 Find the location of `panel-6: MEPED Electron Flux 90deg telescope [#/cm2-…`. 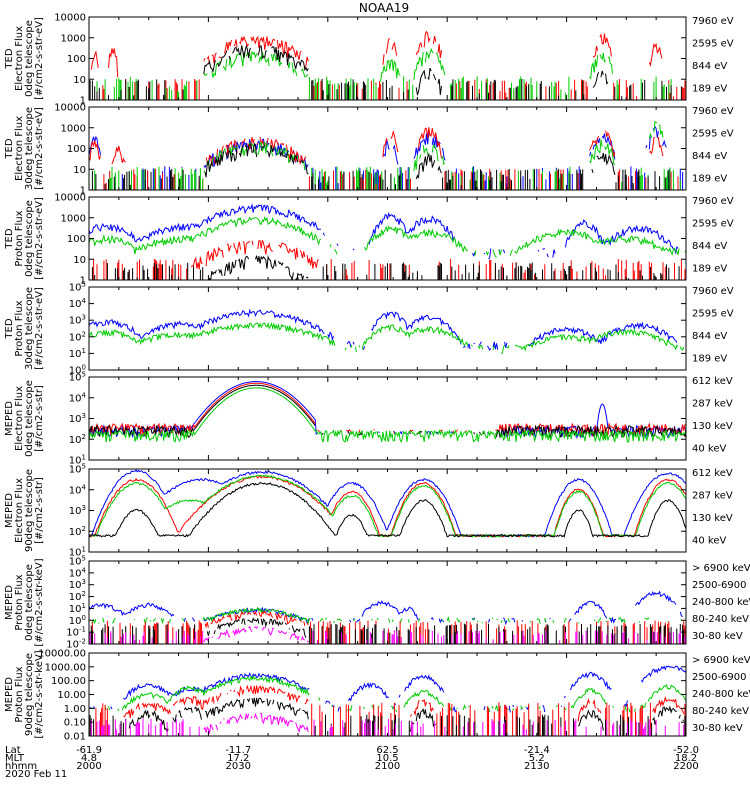

panel-6: MEPED Electron Flux 90deg telescope [#/cm2-… is located at coordinates (368, 511).